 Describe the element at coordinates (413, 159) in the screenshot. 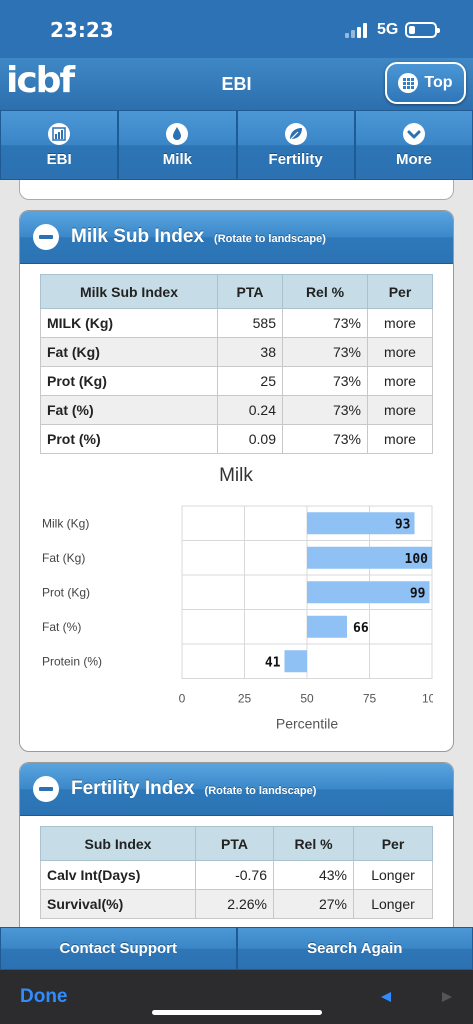

I see `tab-label: More` at that location.